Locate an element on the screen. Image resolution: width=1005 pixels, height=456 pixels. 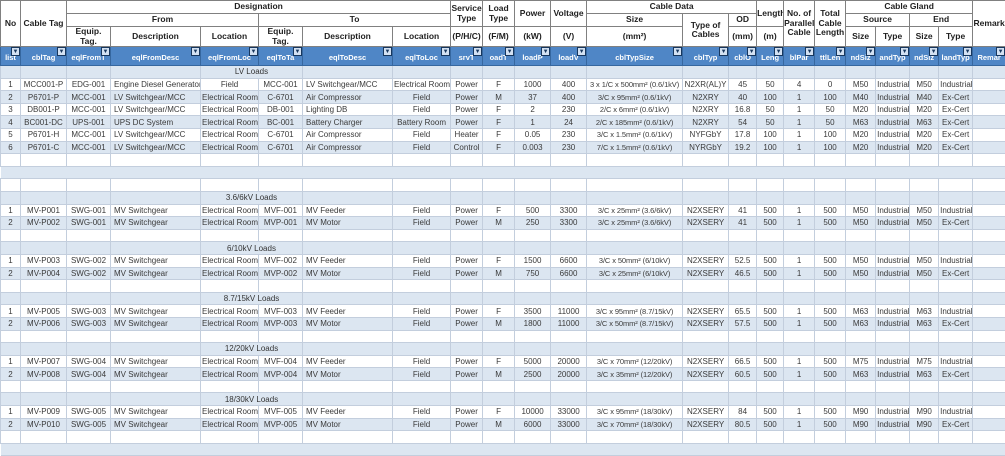
filter-cell: ttlLen▼ is located at coordinates (830, 56).